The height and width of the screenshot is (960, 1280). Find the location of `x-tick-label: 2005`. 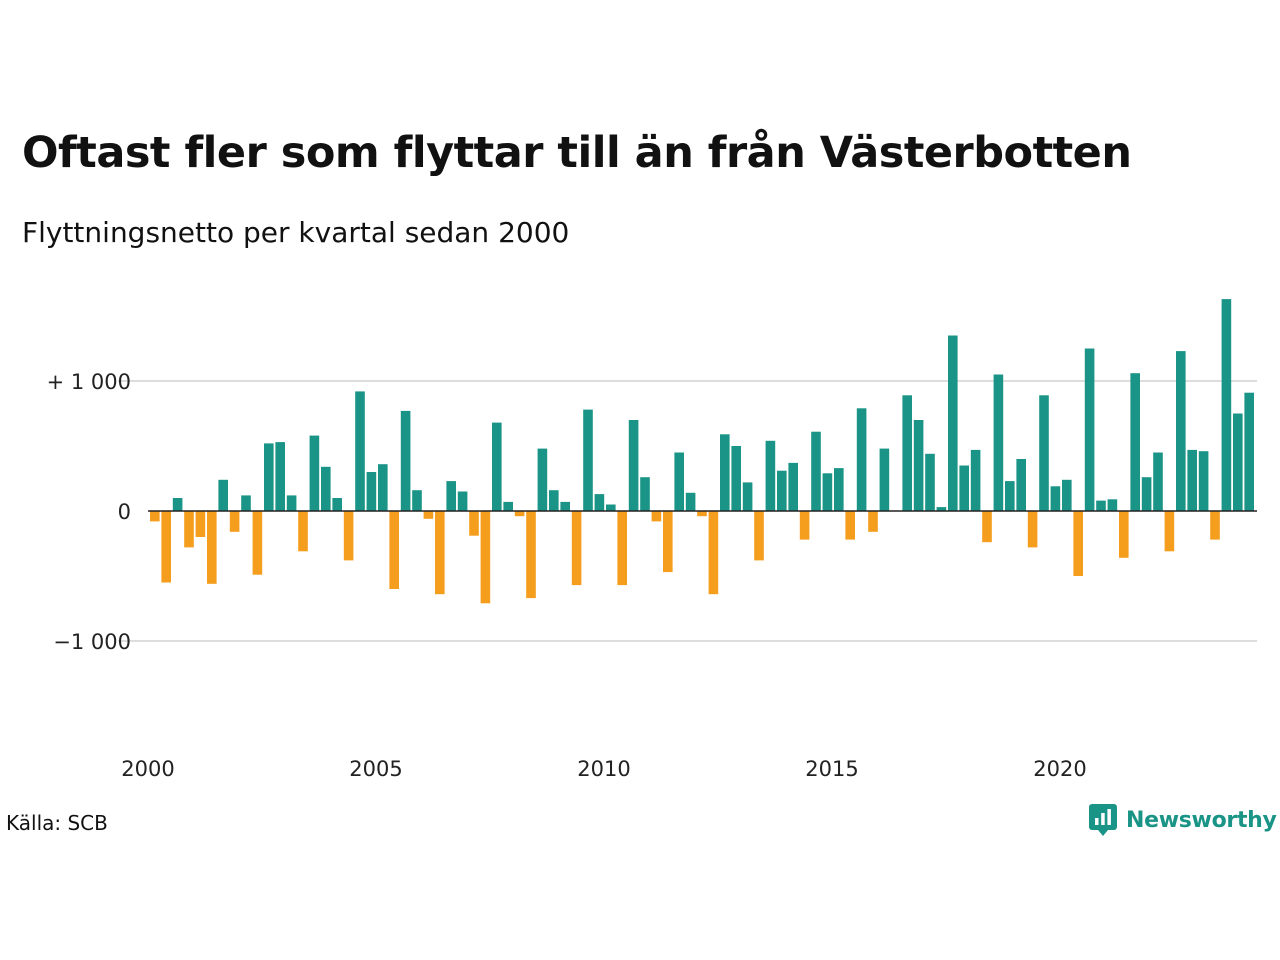

x-tick-label: 2005 is located at coordinates (375, 769).